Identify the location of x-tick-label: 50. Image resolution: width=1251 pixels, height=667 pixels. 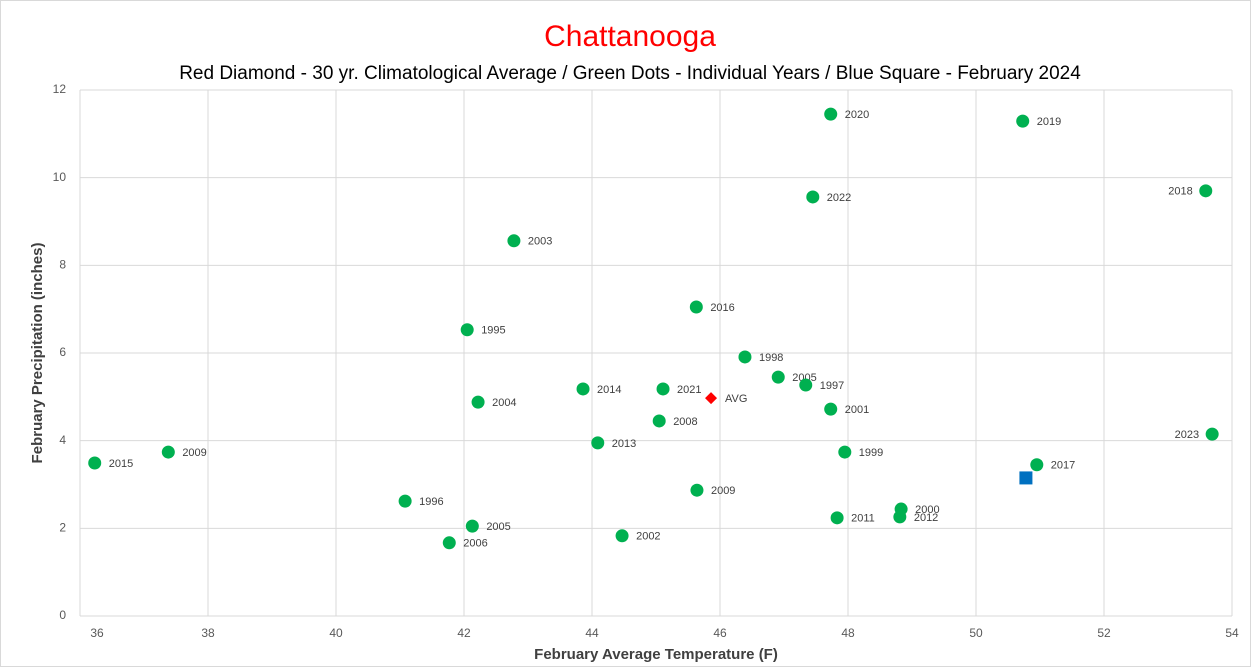
(976, 633).